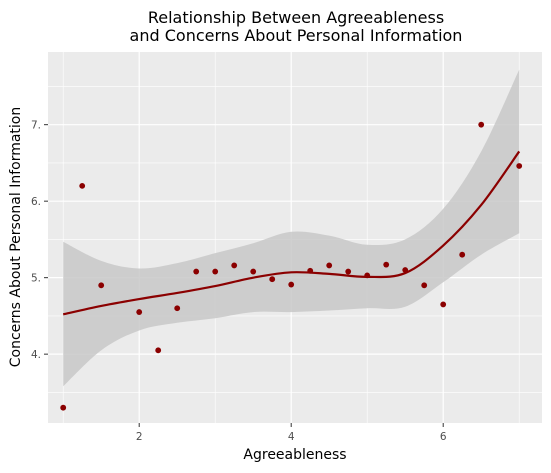  I want to click on y-tick-label: 7., so click(36, 126).